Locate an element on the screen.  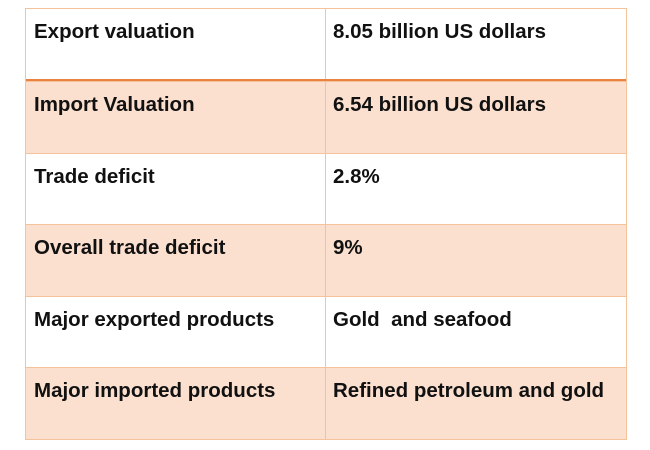
row-value: 6.54 billion US dollars is located at coordinates (440, 104).